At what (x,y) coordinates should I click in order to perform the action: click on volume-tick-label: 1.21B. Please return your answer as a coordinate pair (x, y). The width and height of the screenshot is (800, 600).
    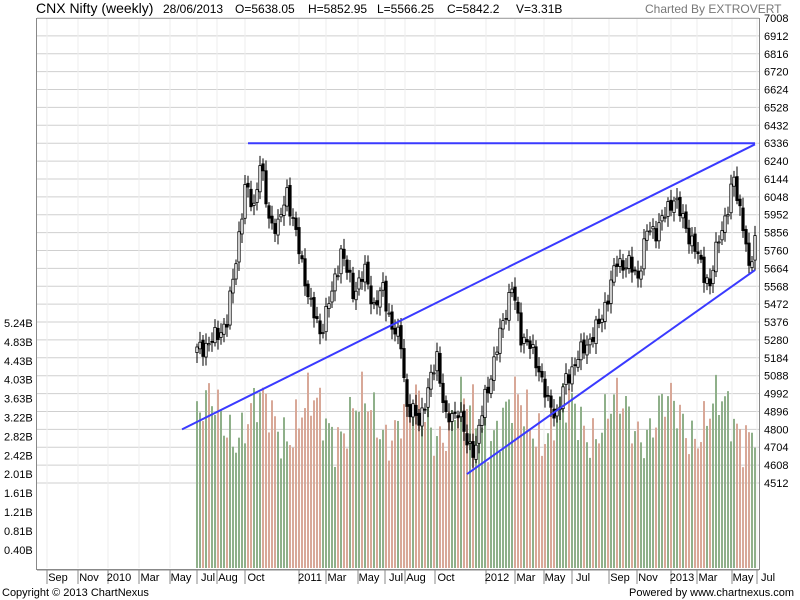
    Looking at the image, I should click on (18, 513).